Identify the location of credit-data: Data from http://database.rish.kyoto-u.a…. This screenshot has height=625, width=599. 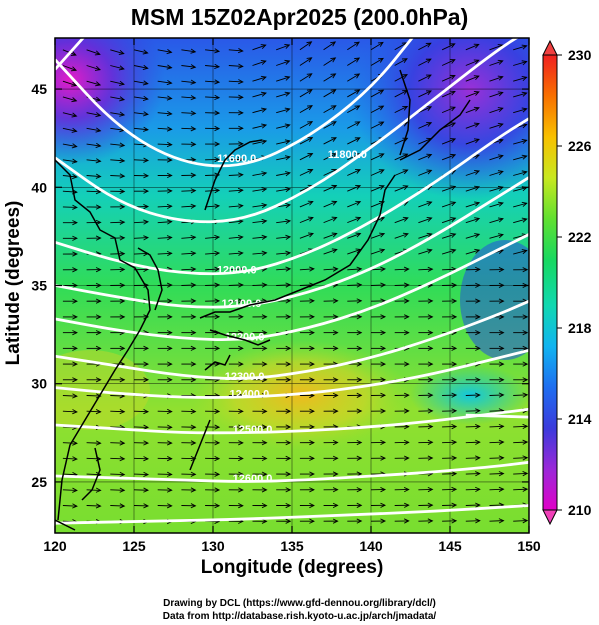
(299, 616).